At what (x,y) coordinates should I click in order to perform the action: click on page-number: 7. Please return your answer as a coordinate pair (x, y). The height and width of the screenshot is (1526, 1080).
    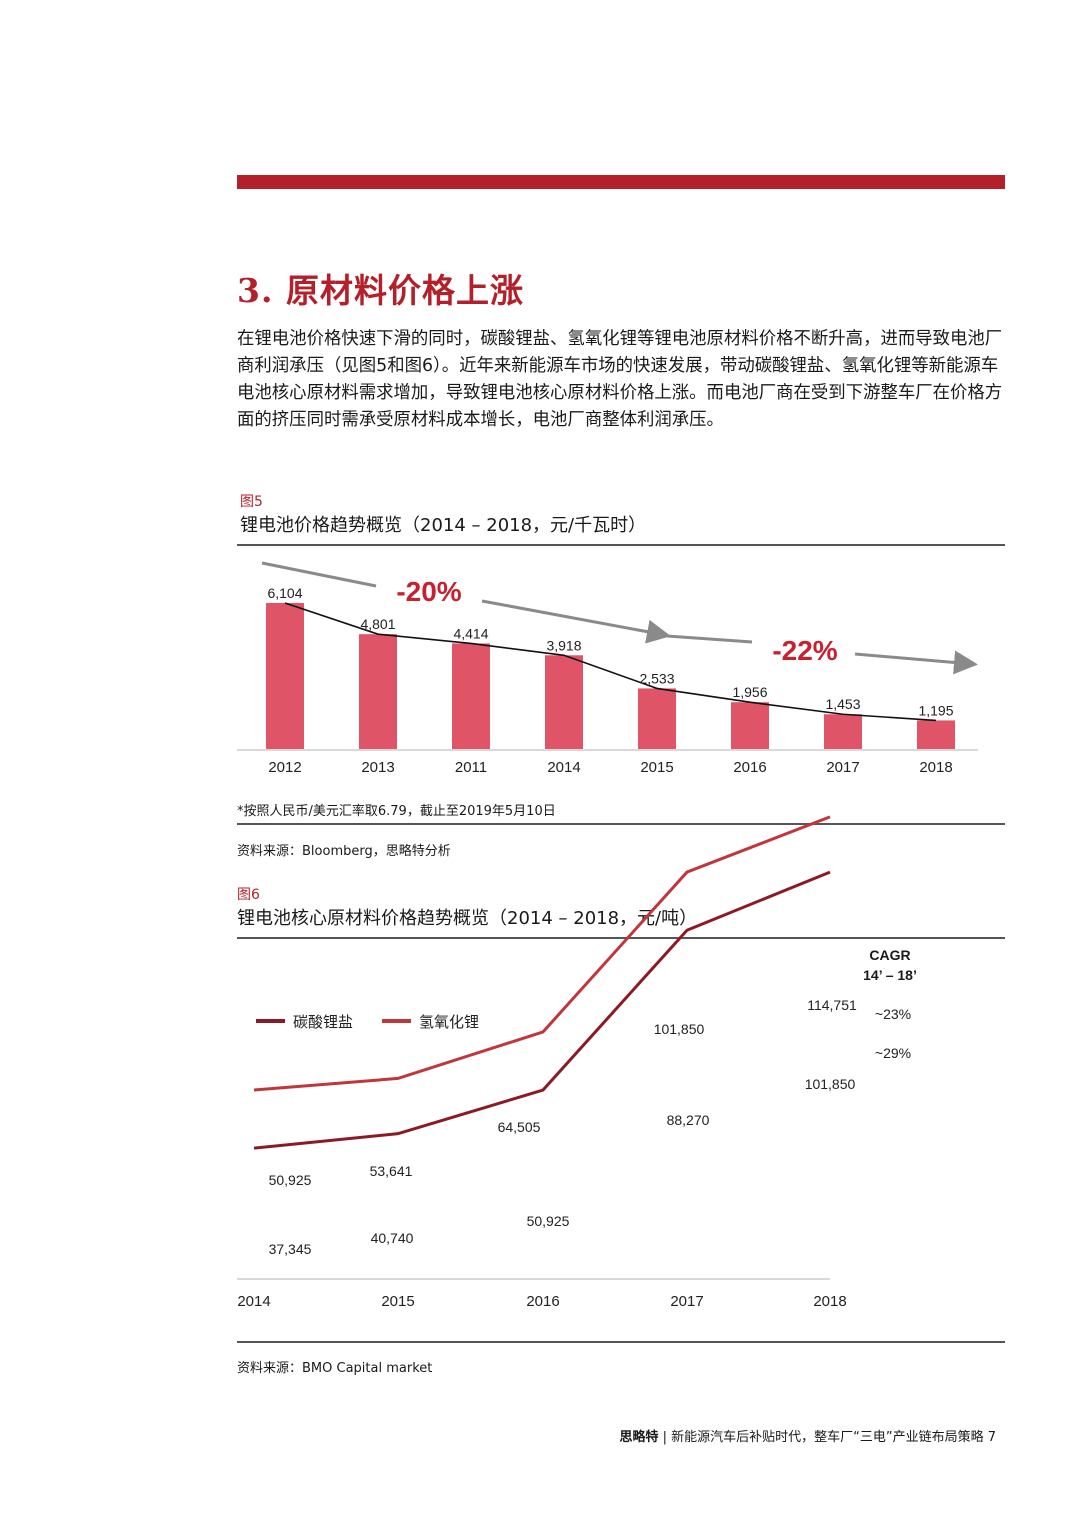
    Looking at the image, I should click on (991, 1437).